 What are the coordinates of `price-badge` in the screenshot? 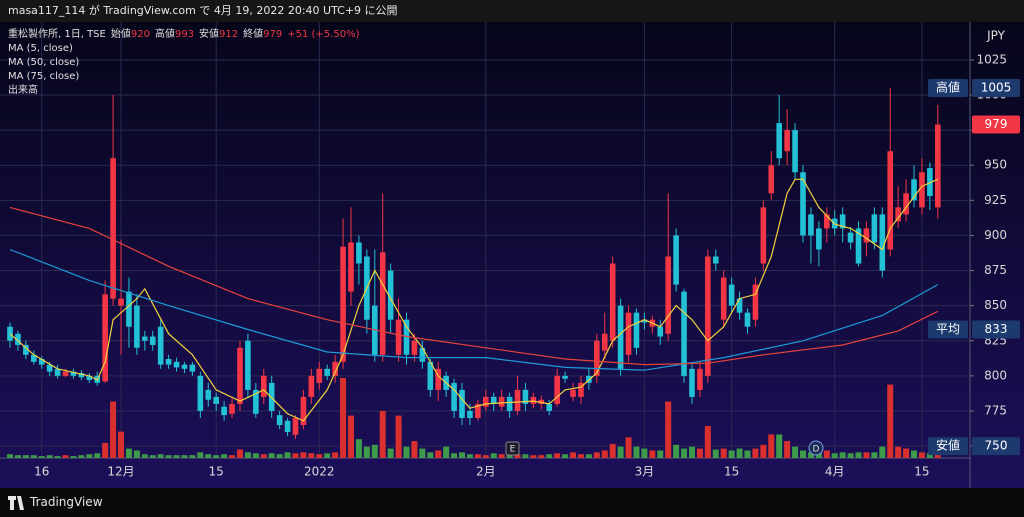 It's located at (996, 446).